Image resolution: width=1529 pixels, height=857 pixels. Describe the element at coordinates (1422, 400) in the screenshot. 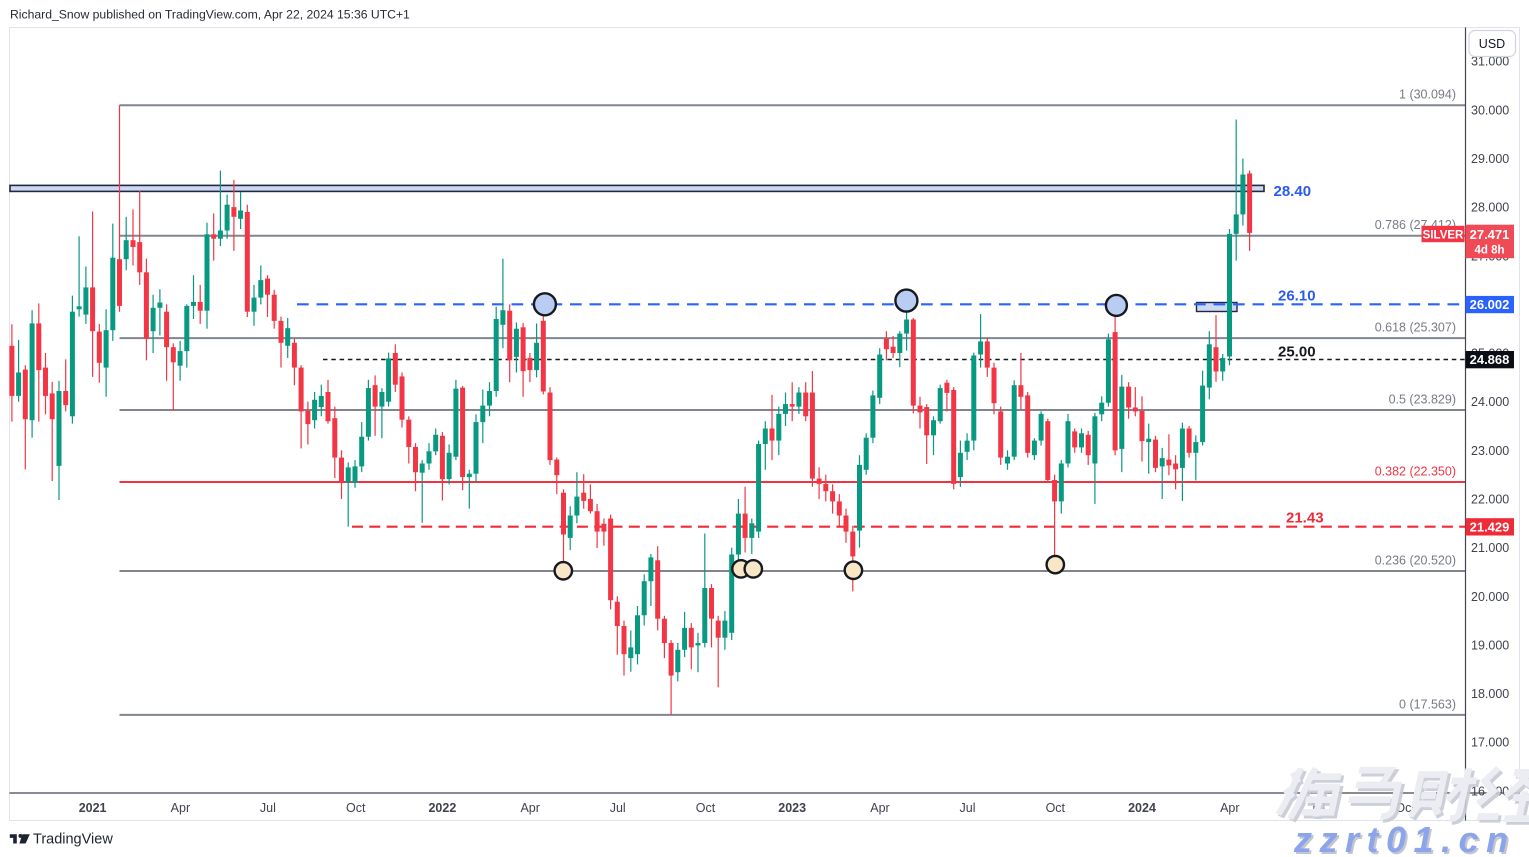

I see `svg-text: 0.5 (23.829)` at that location.